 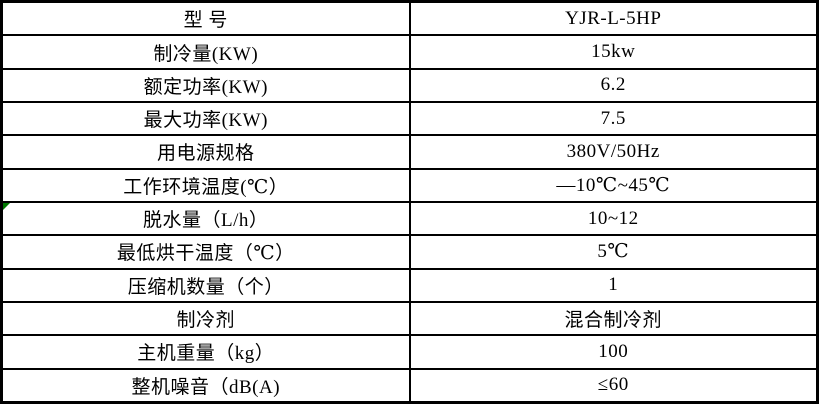 I want to click on spec-parameter-cell: 压缩机数量（个）, so click(x=205, y=285).